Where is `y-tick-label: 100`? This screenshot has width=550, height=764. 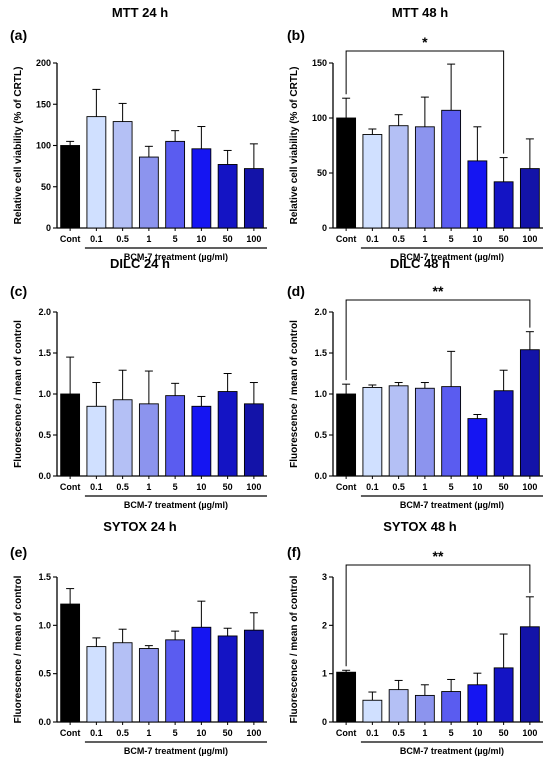 y-tick-label: 100 is located at coordinates (319, 118).